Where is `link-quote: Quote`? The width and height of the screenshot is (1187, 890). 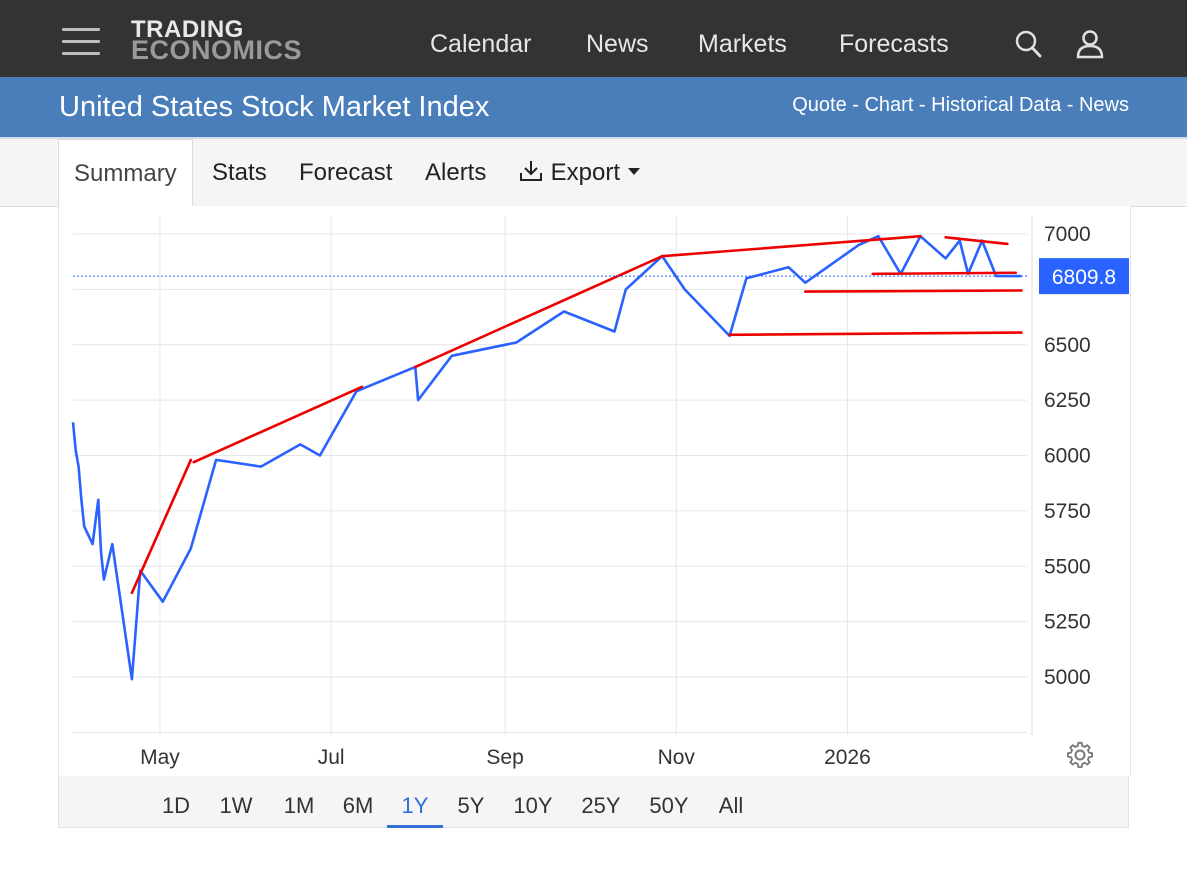
link-quote: Quote is located at coordinates (819, 105).